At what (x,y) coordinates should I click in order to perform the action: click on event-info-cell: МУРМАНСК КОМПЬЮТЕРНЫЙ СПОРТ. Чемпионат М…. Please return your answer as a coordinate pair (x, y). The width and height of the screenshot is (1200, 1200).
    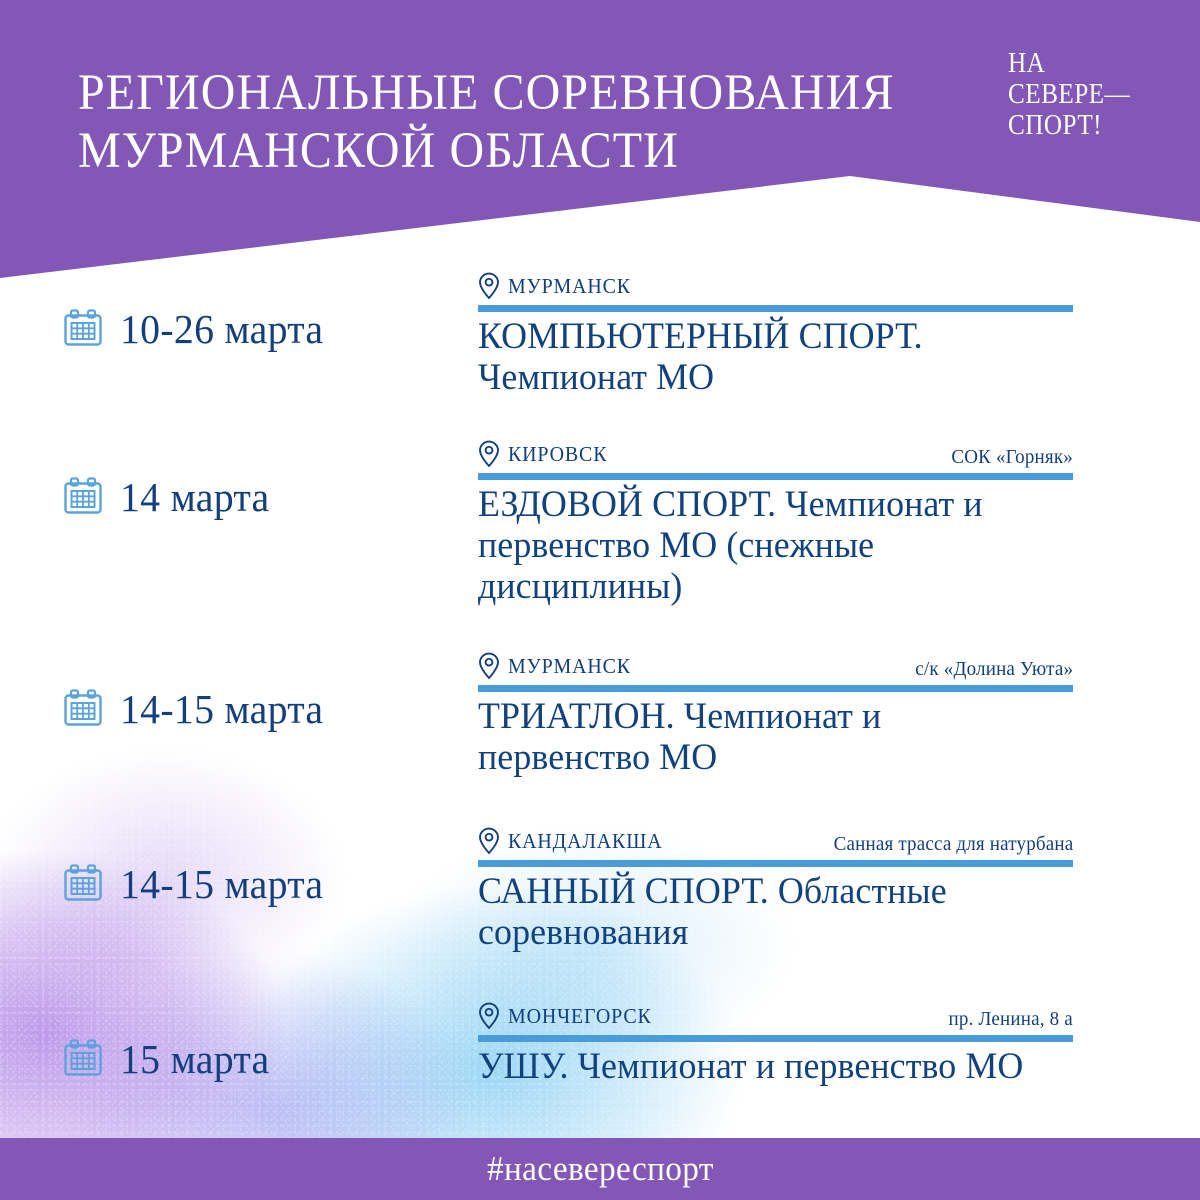
    Looking at the image, I should click on (839, 335).